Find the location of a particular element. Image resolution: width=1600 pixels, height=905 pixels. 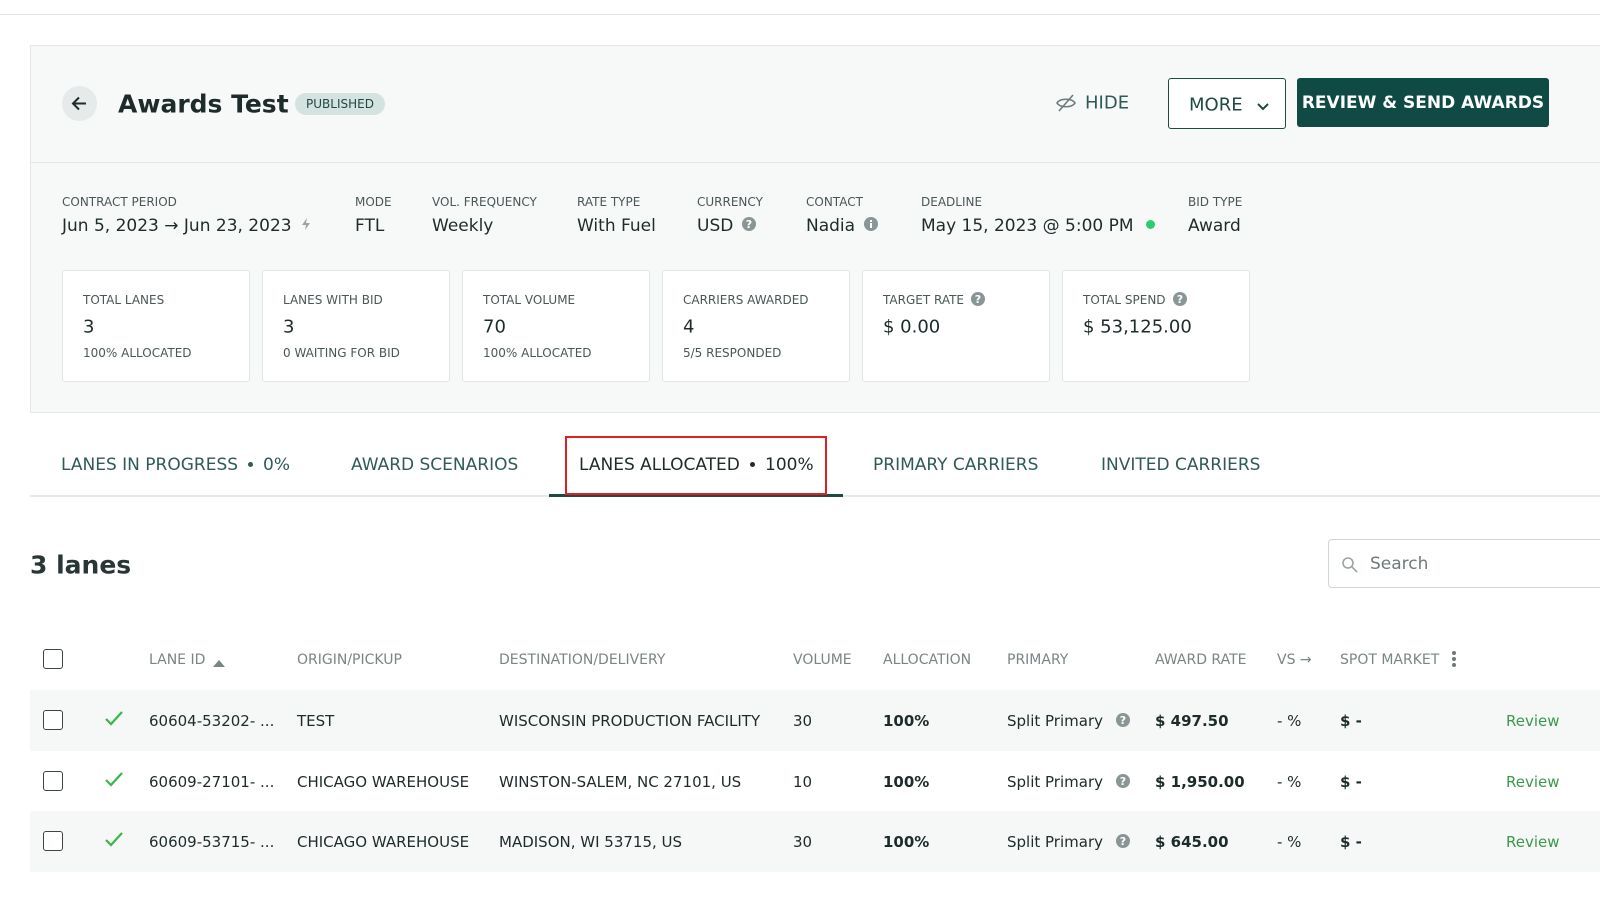

cell: 100% is located at coordinates (906, 842).